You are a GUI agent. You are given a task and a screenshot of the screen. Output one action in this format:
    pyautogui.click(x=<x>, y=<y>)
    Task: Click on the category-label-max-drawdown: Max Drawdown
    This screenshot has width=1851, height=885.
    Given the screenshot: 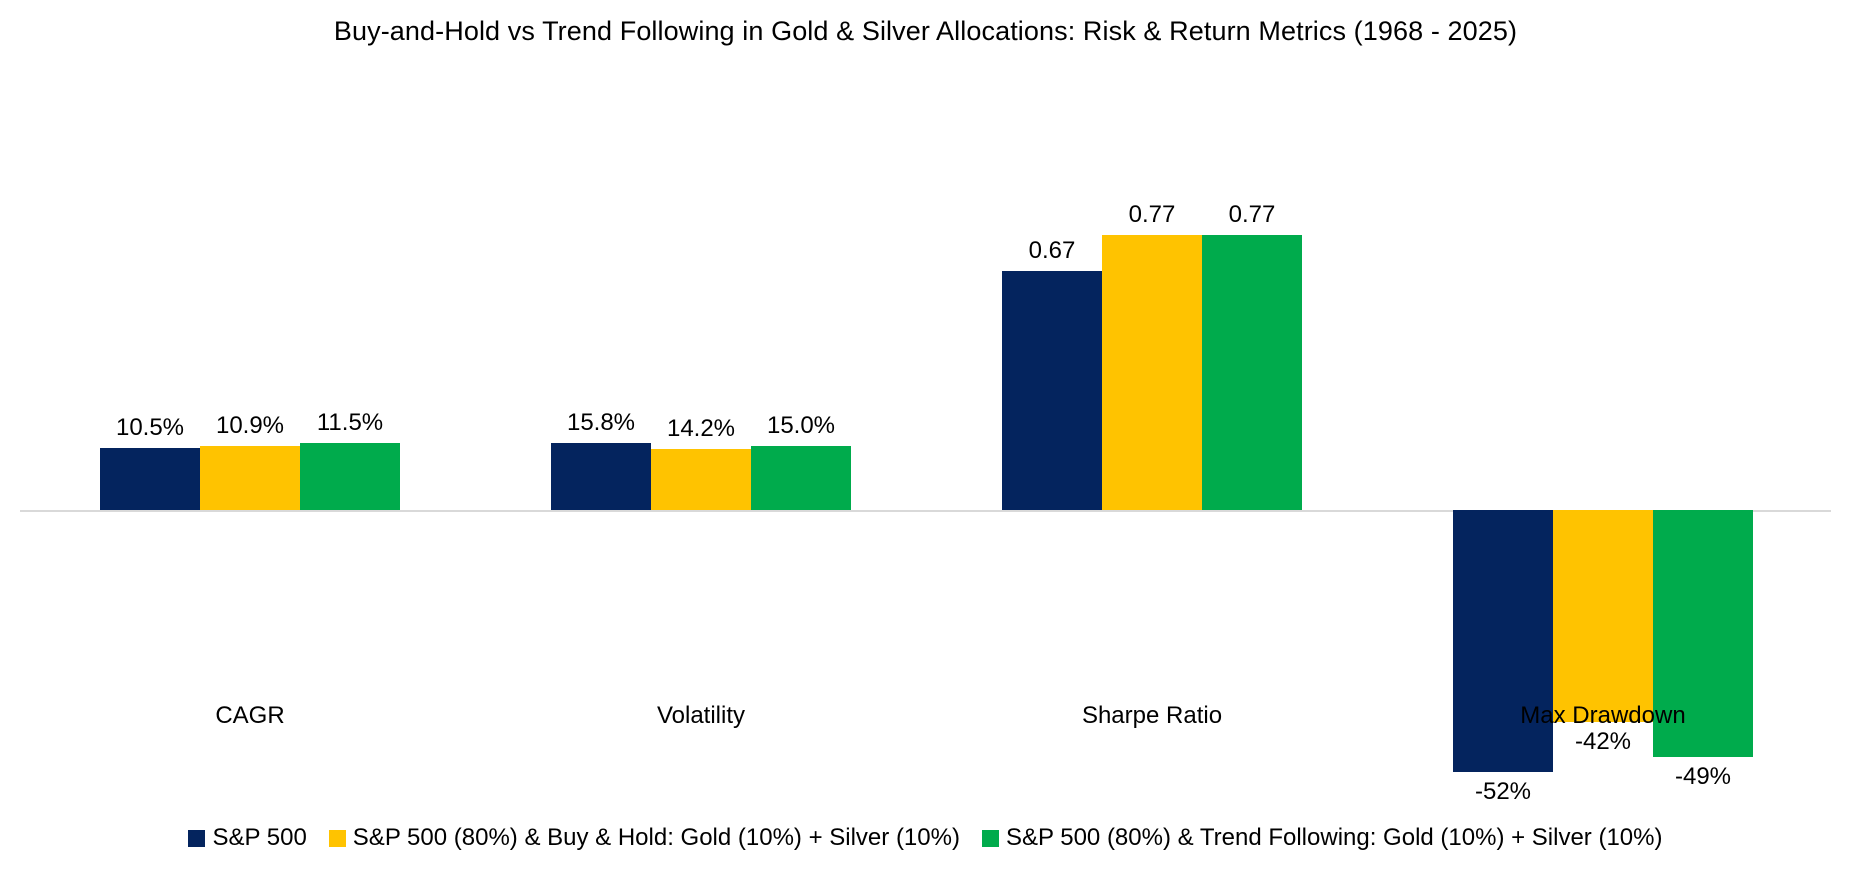 What is the action you would take?
    pyautogui.click(x=1603, y=715)
    